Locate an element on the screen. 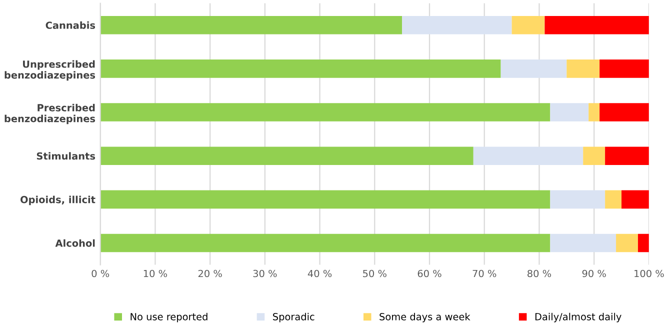 The width and height of the screenshot is (669, 331). y-tick-label: Cannabis is located at coordinates (71, 25).